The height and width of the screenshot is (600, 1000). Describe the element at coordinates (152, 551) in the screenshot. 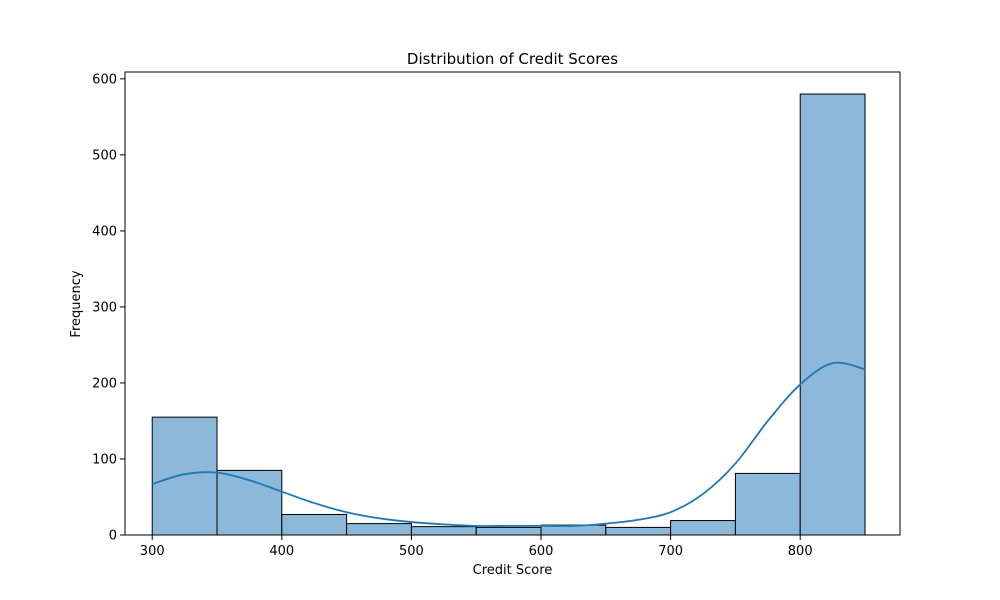

I see `x-tick-label: 300` at that location.